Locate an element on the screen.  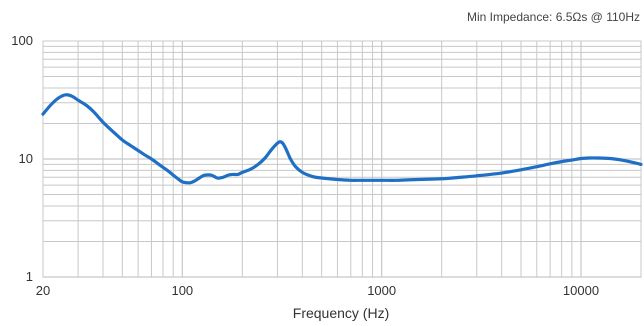
y-tick-label: 100 is located at coordinates (22, 40).